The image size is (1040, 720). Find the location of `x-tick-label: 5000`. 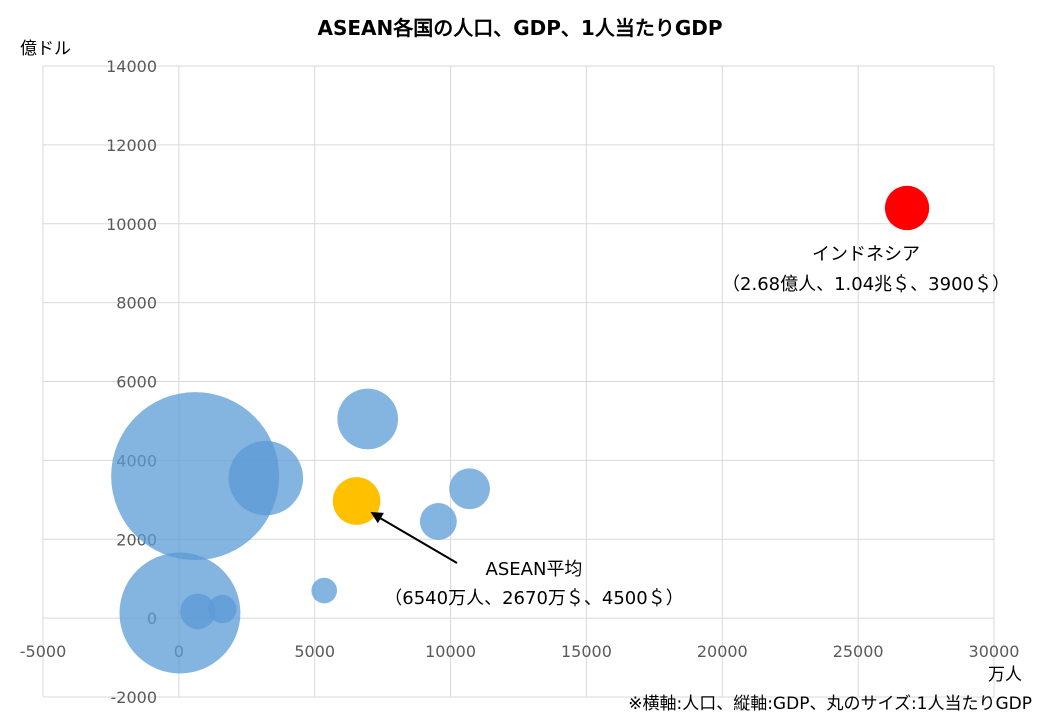

x-tick-label: 5000 is located at coordinates (314, 651).